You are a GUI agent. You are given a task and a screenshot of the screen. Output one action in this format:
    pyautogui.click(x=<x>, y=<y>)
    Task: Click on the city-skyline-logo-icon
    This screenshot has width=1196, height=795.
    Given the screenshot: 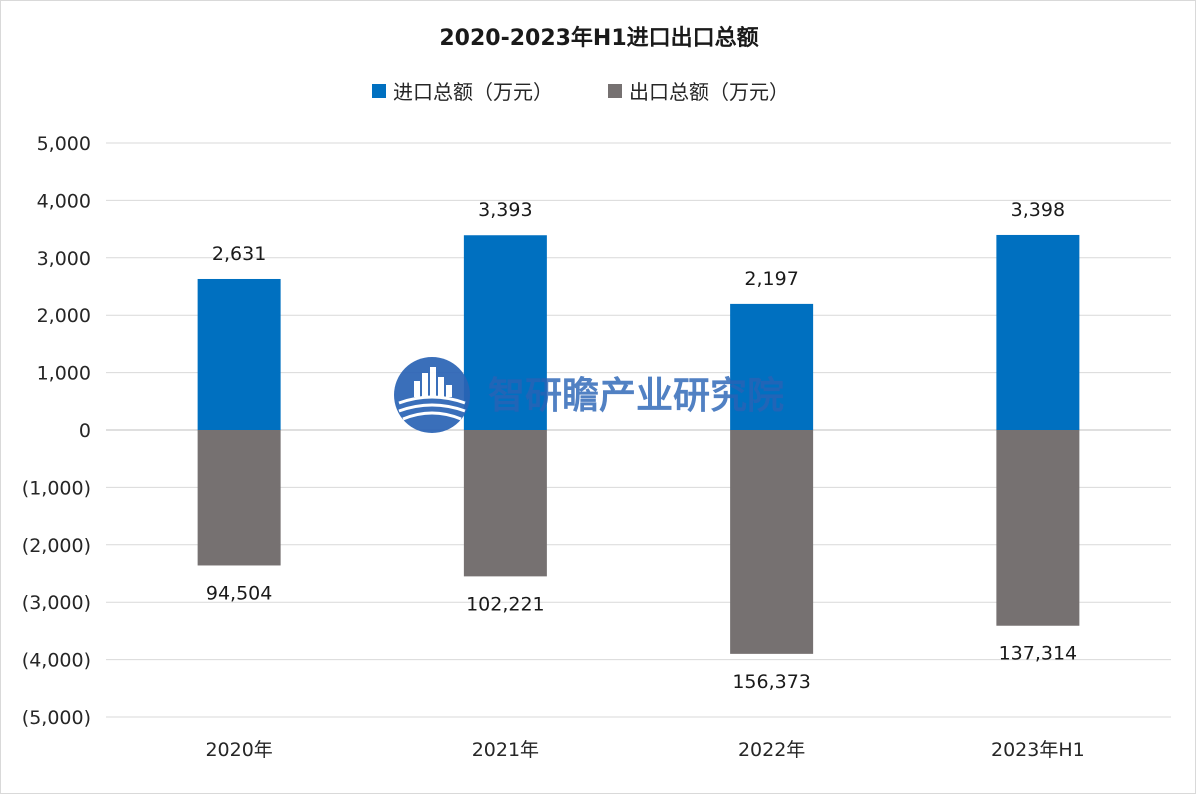 What is the action you would take?
    pyautogui.click(x=432, y=395)
    